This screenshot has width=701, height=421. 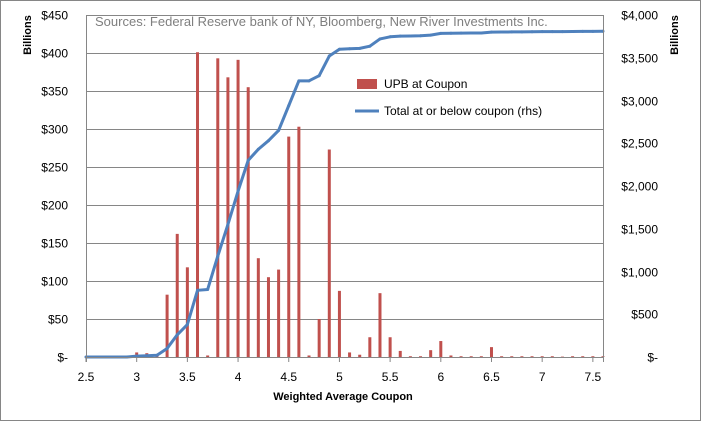 What do you see at coordinates (390, 377) in the screenshot?
I see `x-tick-label: 5.5` at bounding box center [390, 377].